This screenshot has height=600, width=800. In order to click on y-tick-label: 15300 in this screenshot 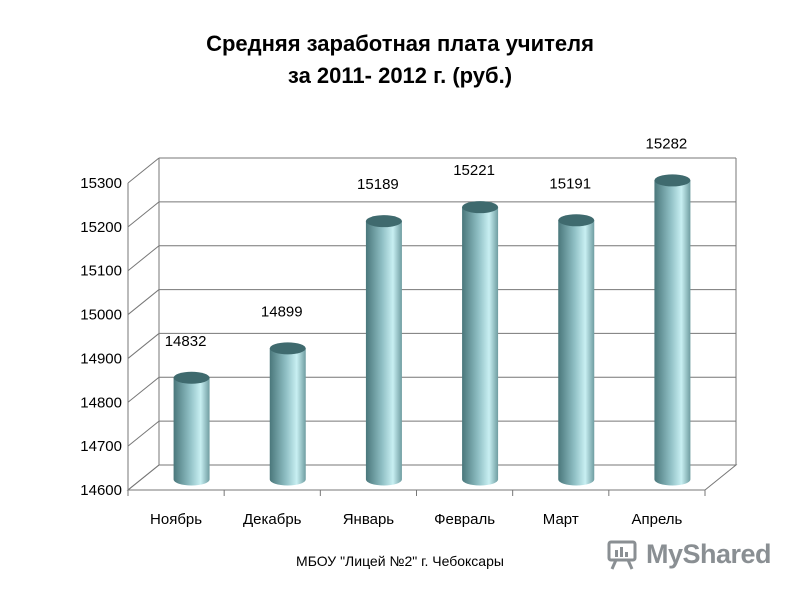, I will do `click(101, 183)`.